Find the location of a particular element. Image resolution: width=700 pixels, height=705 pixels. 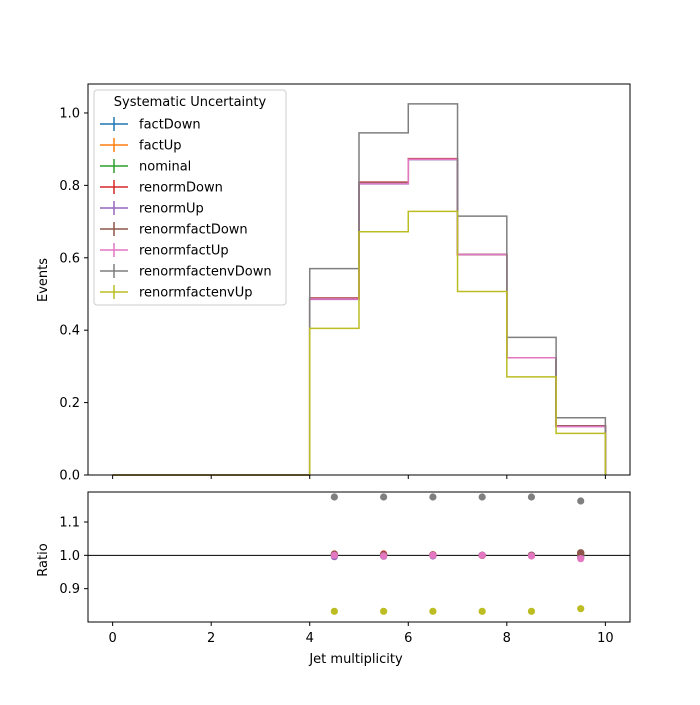

main-y-tick-label: 0.2 is located at coordinates (69, 403).